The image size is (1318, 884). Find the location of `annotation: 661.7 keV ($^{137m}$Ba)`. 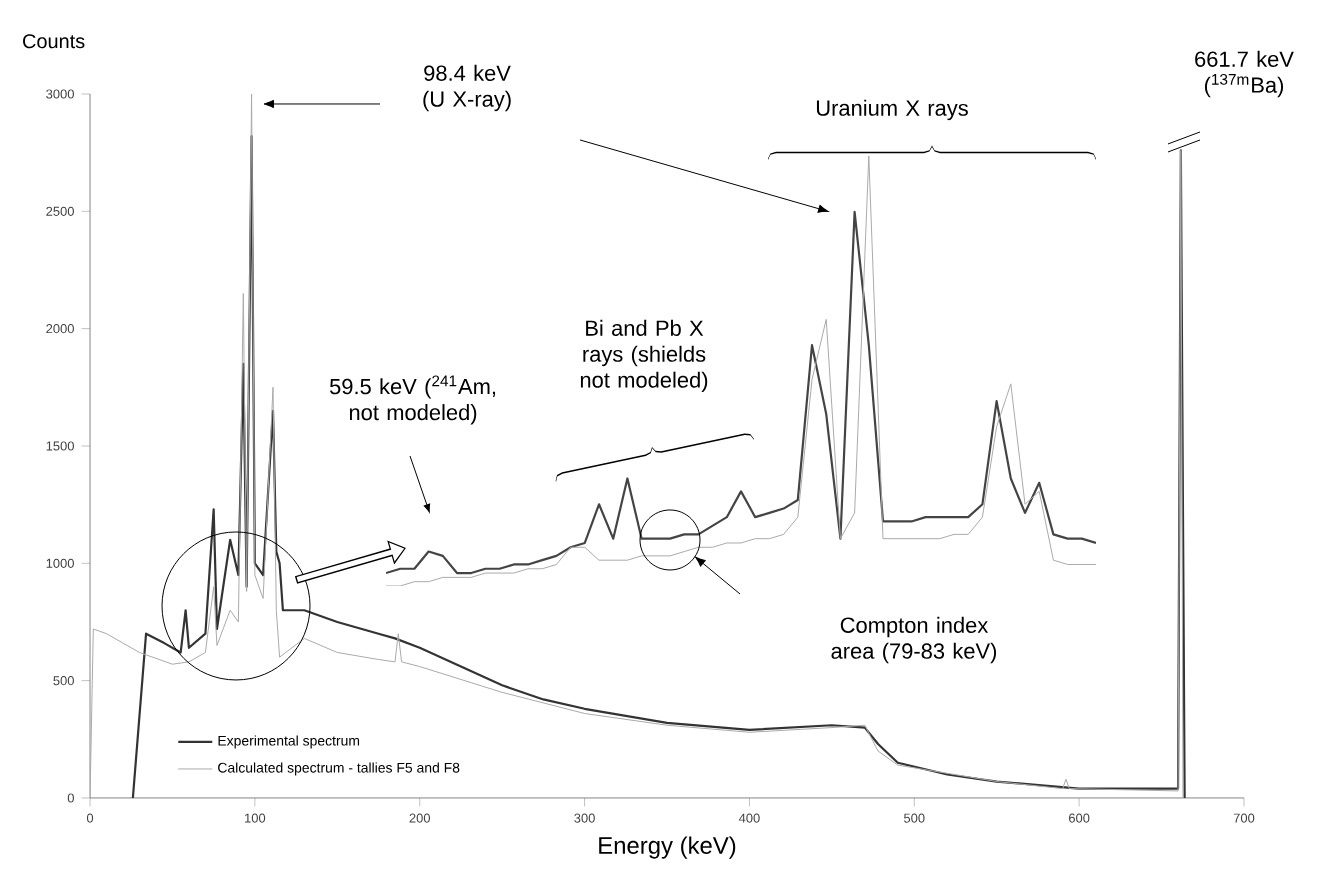

annotation: 661.7 keV ($^{137m}$Ba) is located at coordinates (1244, 74).